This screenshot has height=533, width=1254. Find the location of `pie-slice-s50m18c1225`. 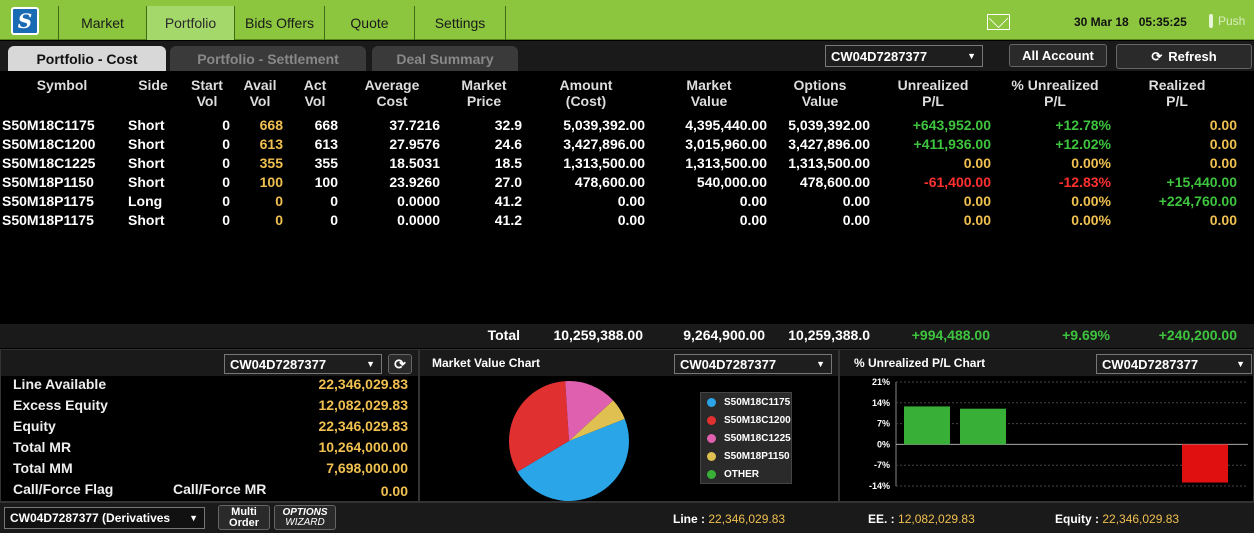

pie-slice-s50m18c1225 is located at coordinates (589, 411).